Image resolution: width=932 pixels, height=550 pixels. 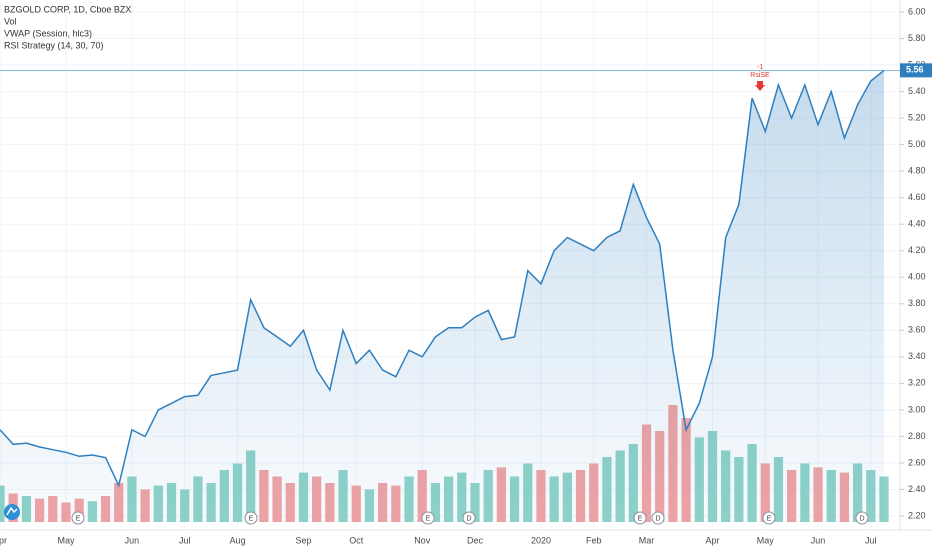 I want to click on y-tick-label: 4.80, so click(x=917, y=171).